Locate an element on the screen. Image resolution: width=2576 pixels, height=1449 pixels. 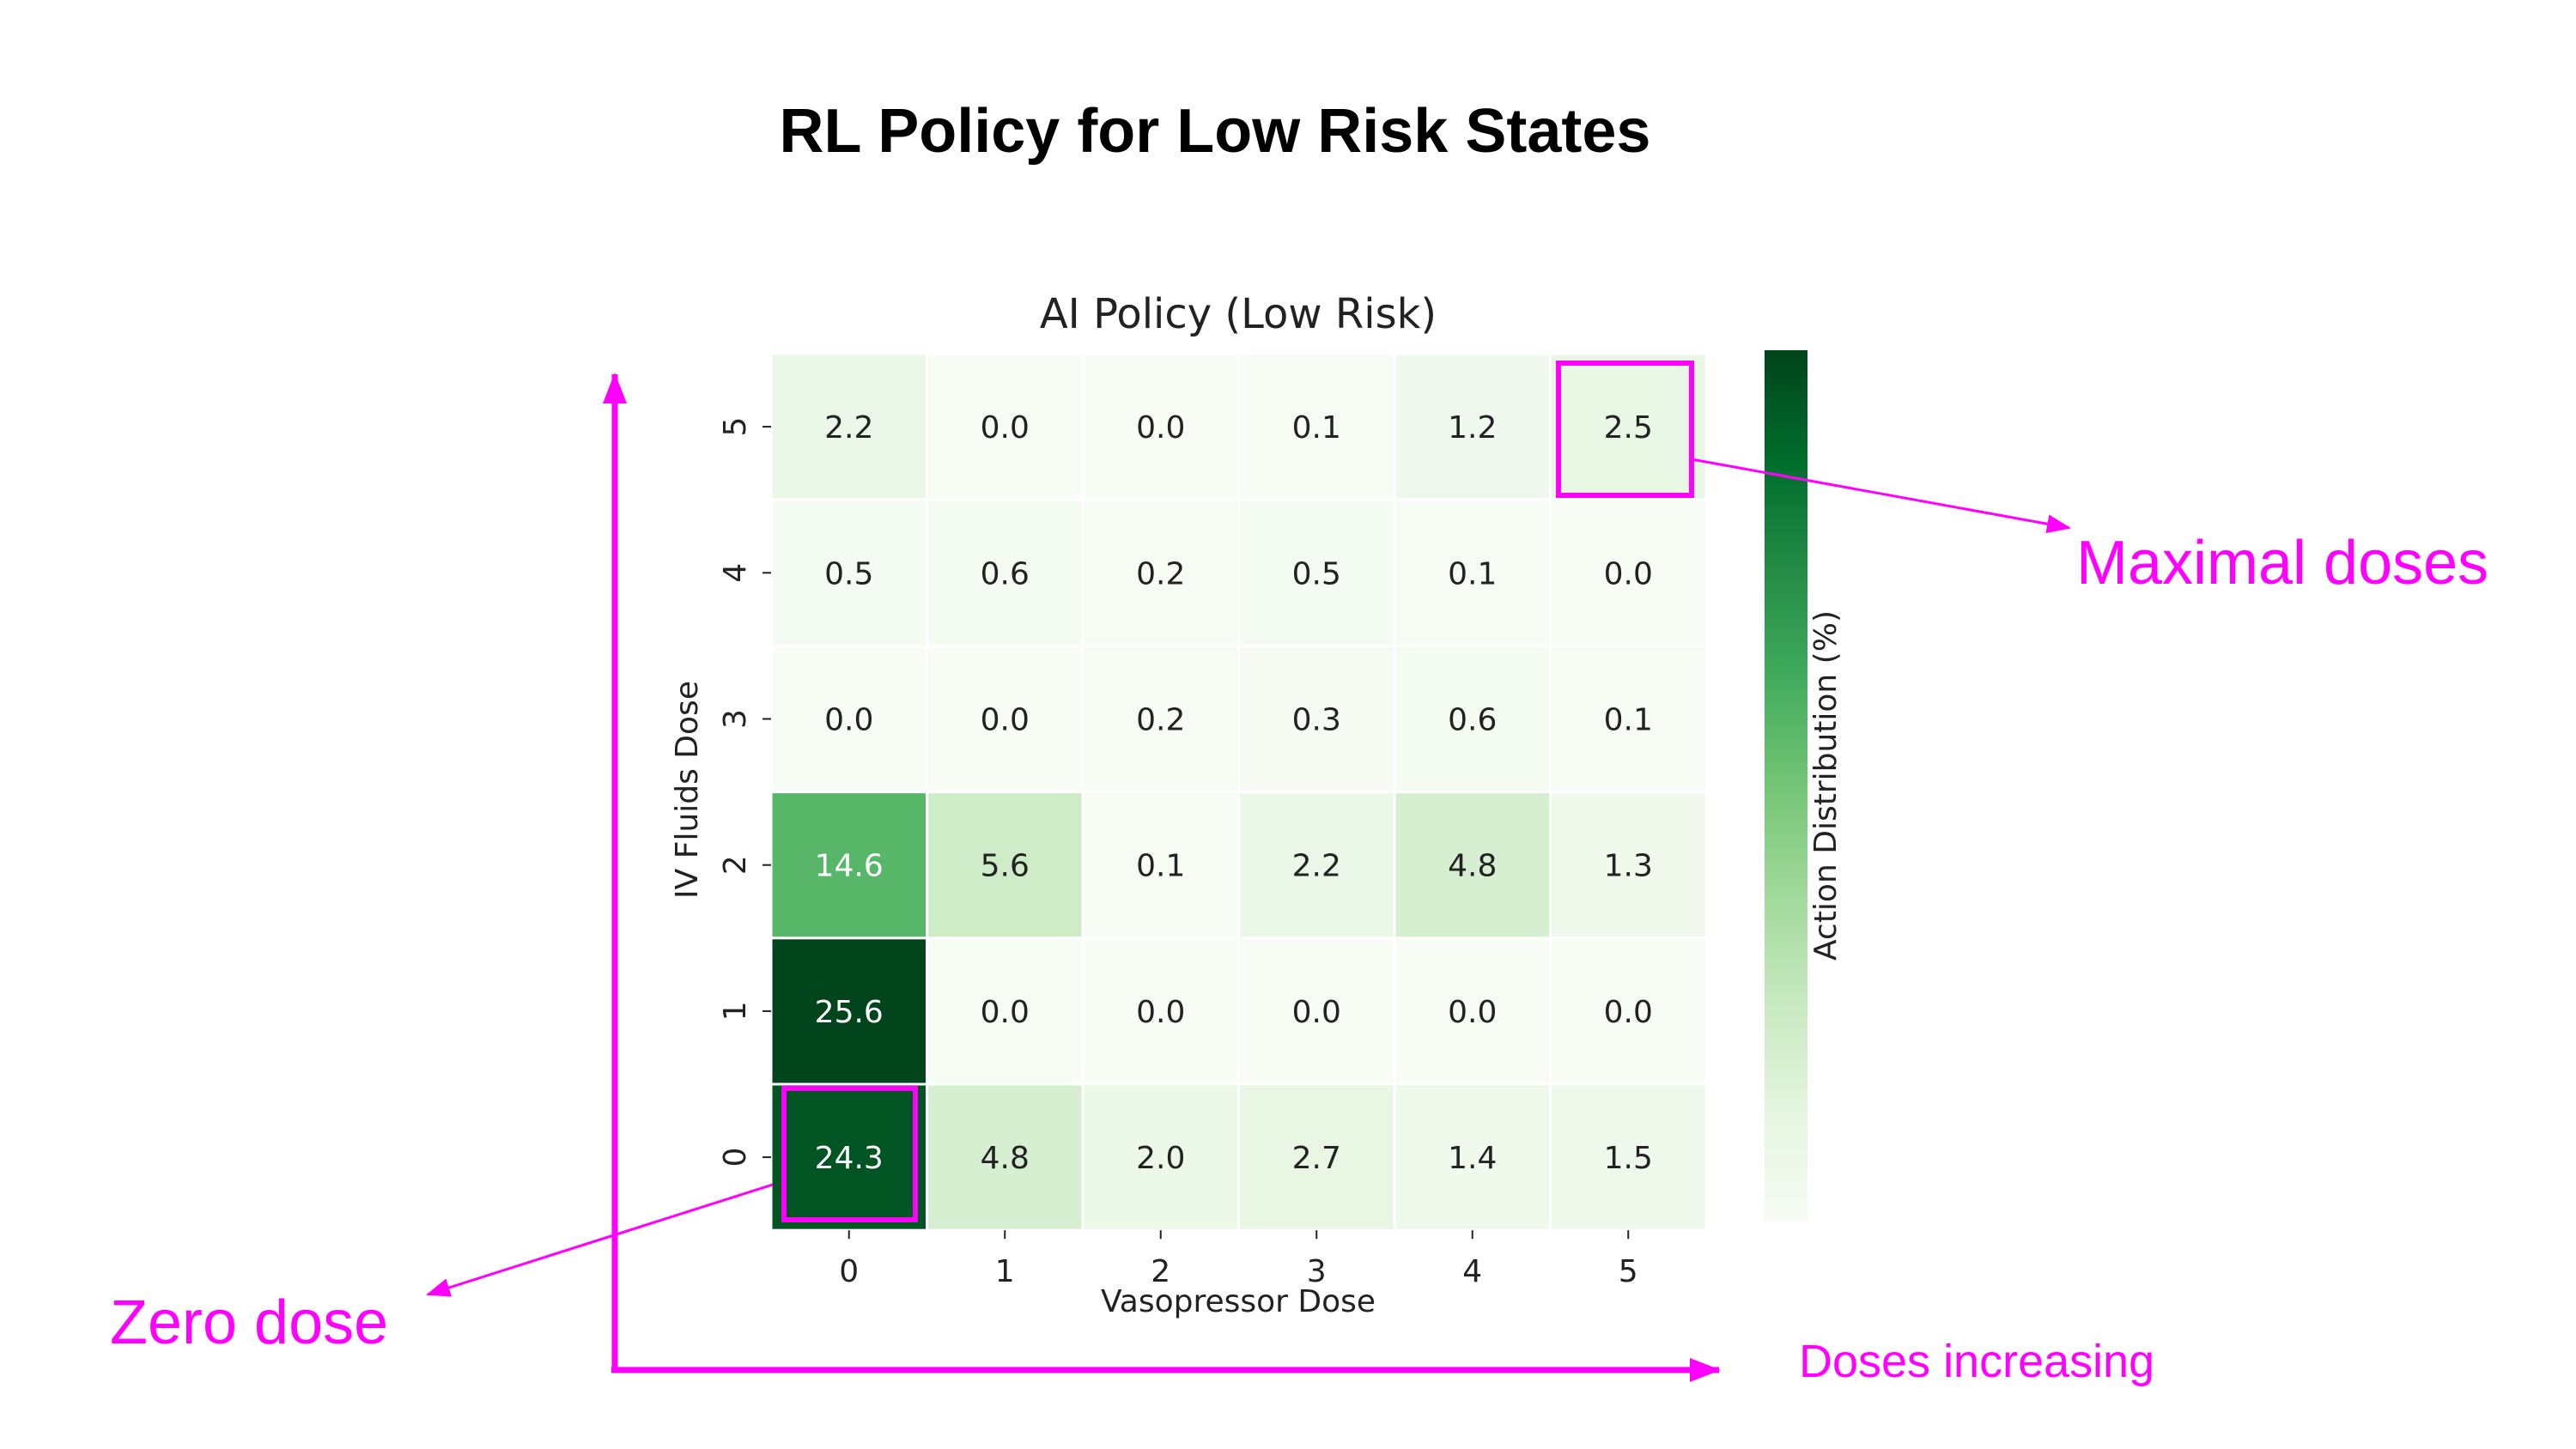
cell-value-label: 14.6 is located at coordinates (850, 866).